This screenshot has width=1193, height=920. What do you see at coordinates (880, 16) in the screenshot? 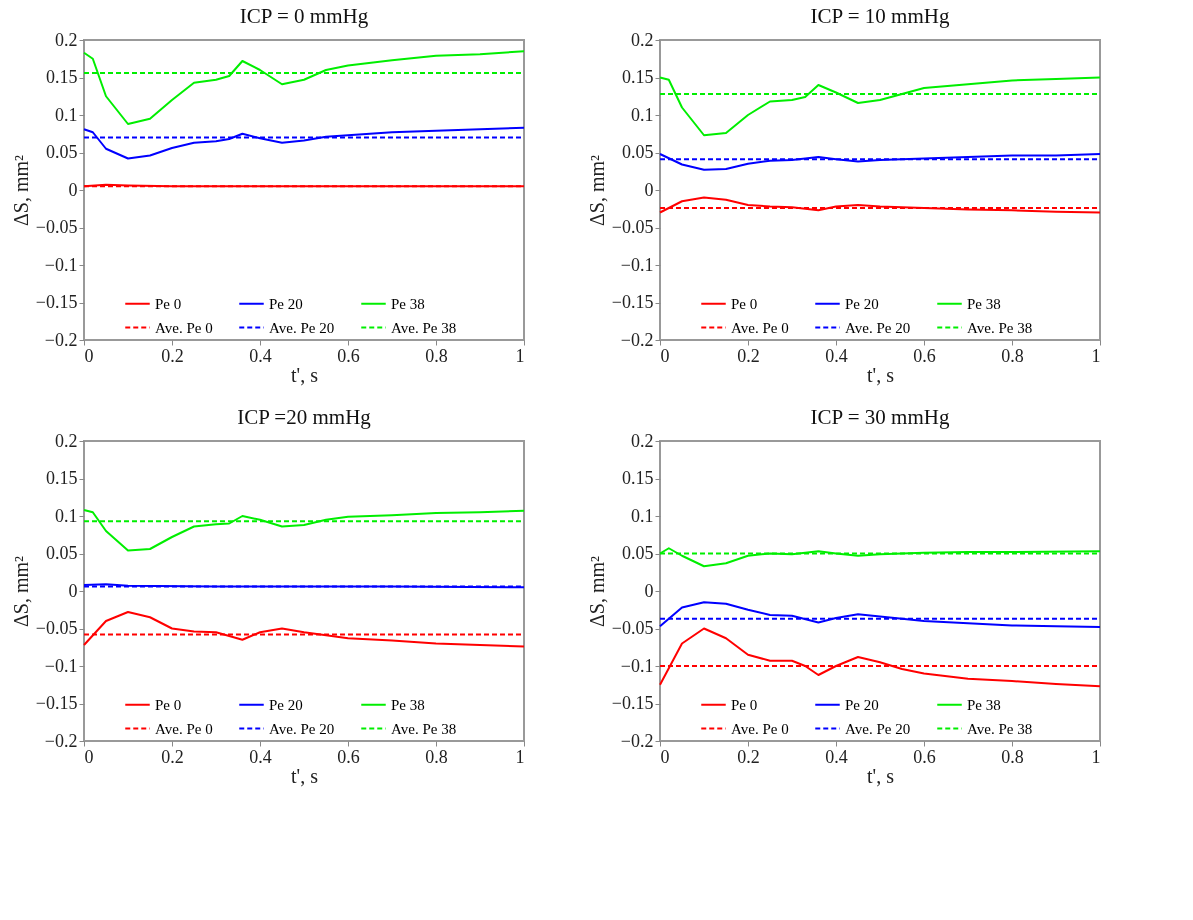
I see `chart-title: ICP = 10 mmHg` at bounding box center [880, 16].